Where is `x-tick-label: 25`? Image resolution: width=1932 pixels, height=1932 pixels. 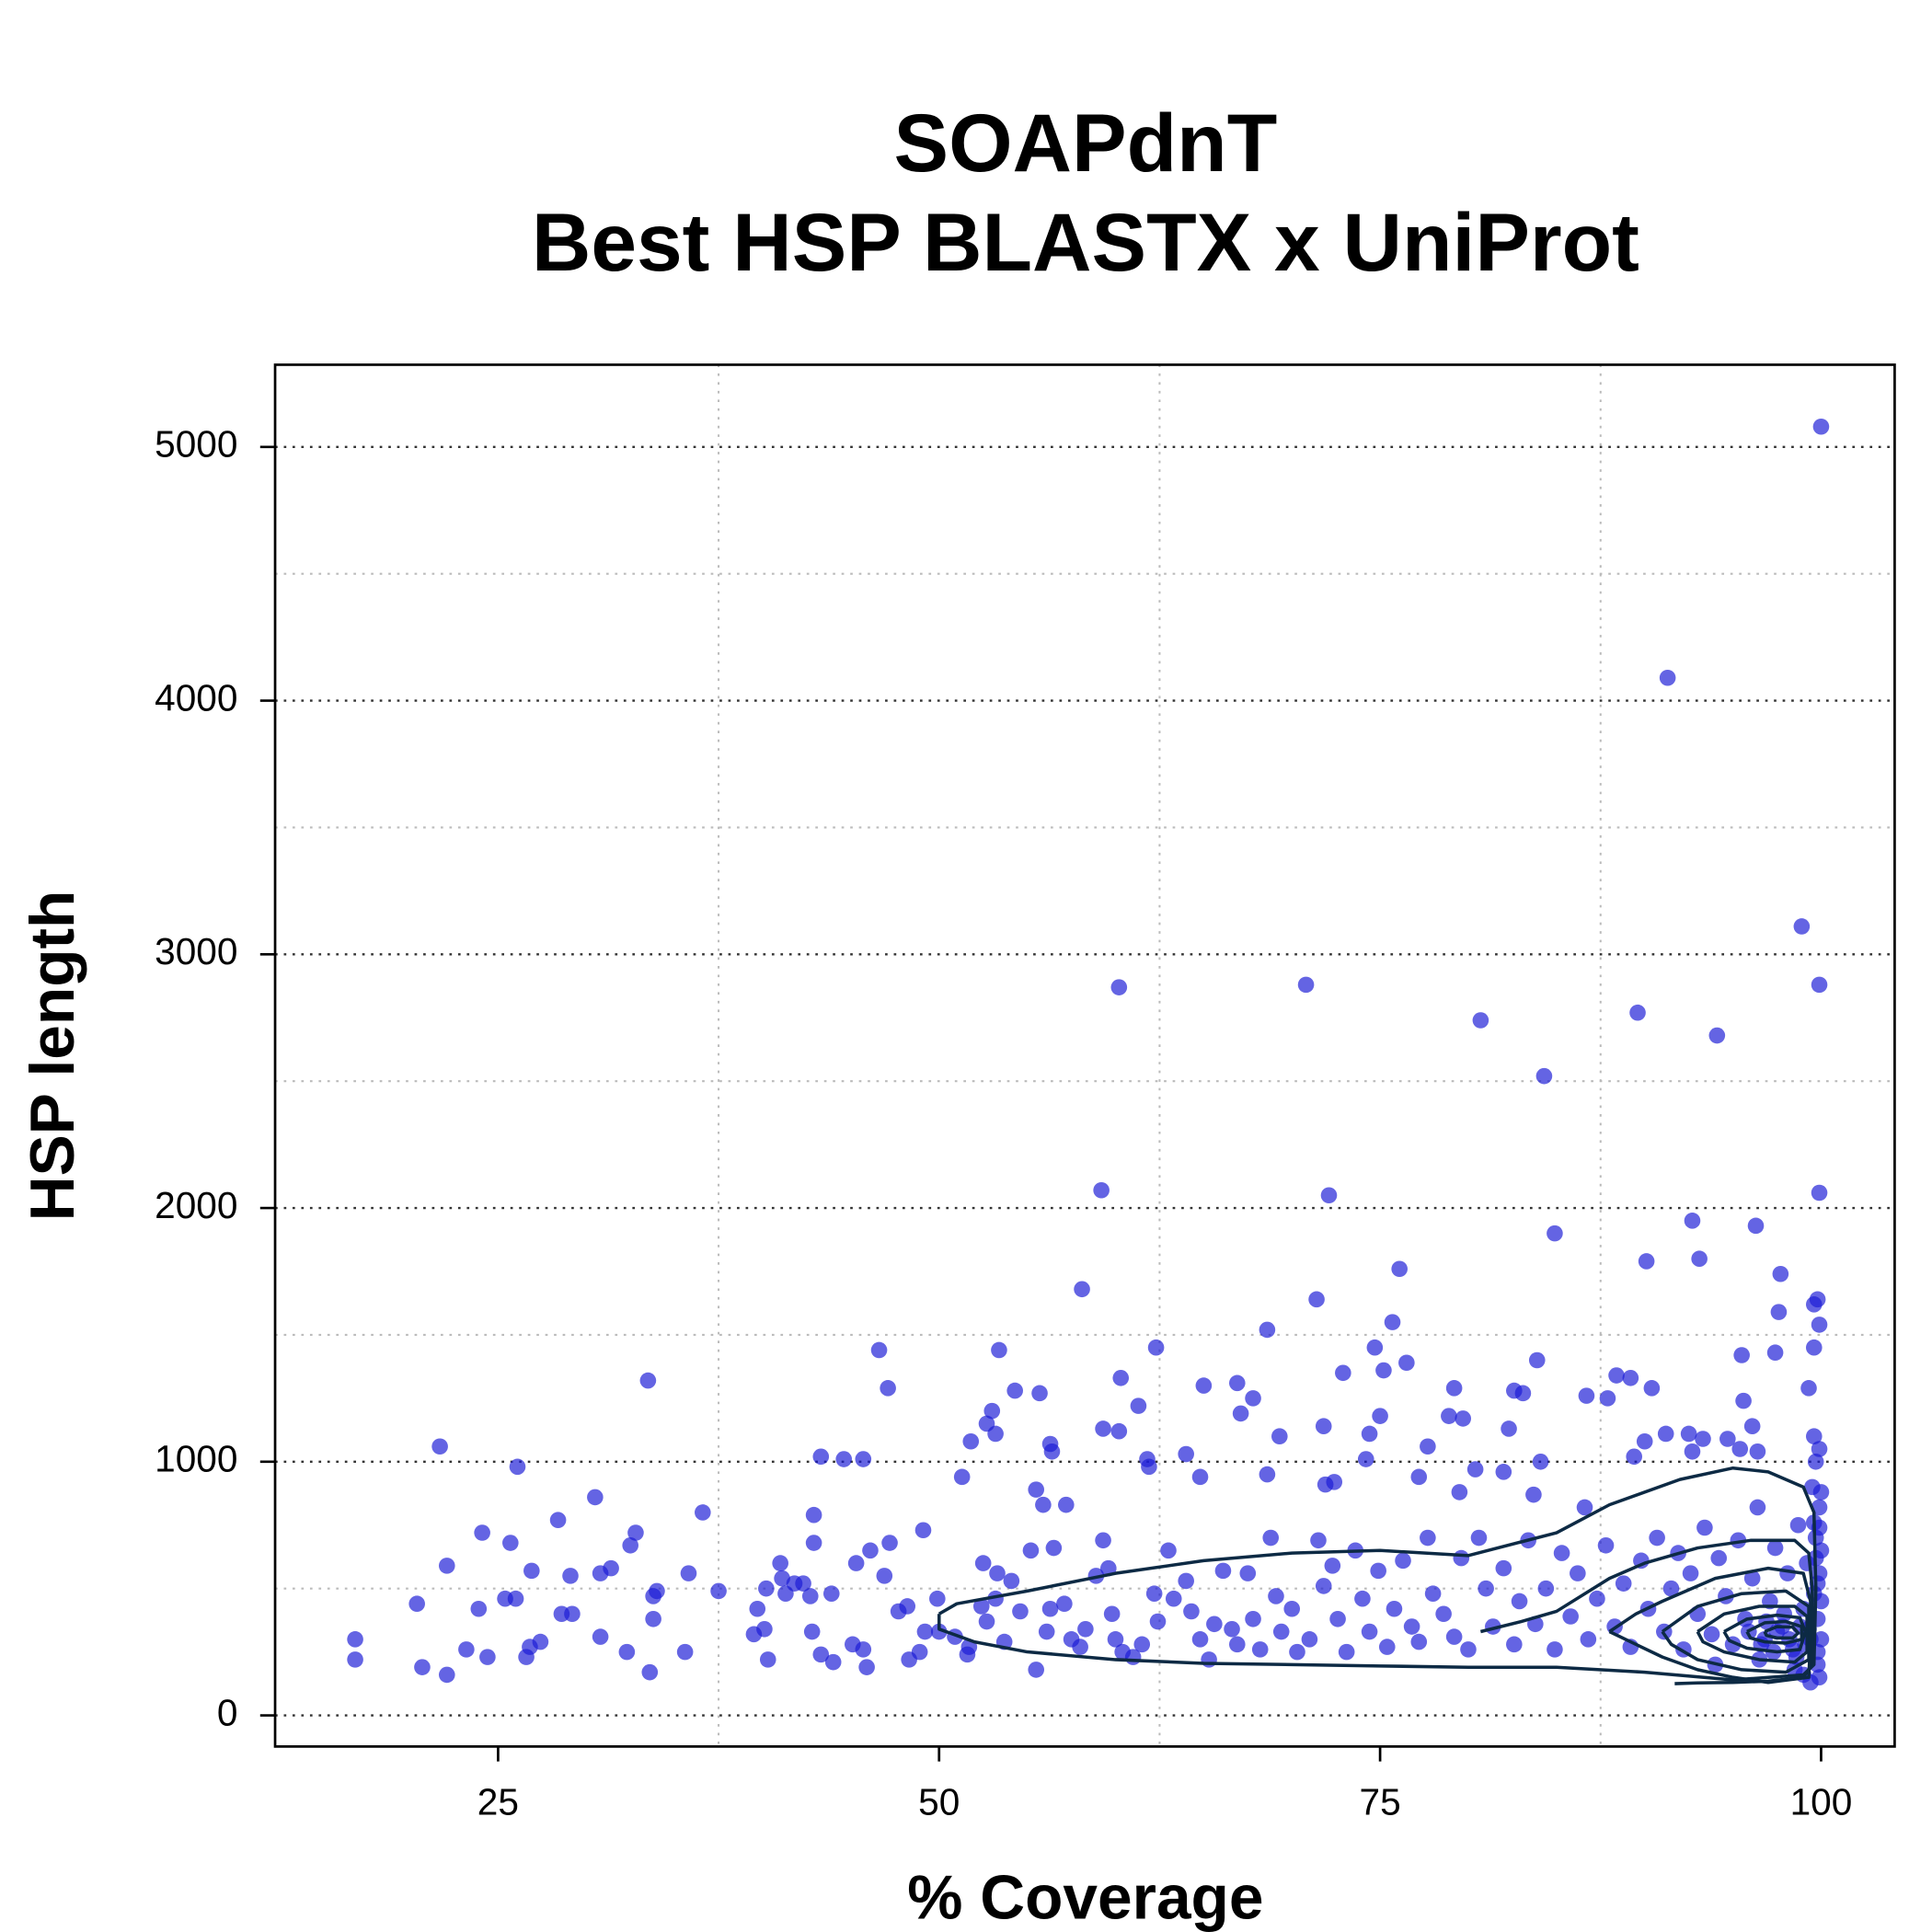 x-tick-label: 25 is located at coordinates (498, 1802).